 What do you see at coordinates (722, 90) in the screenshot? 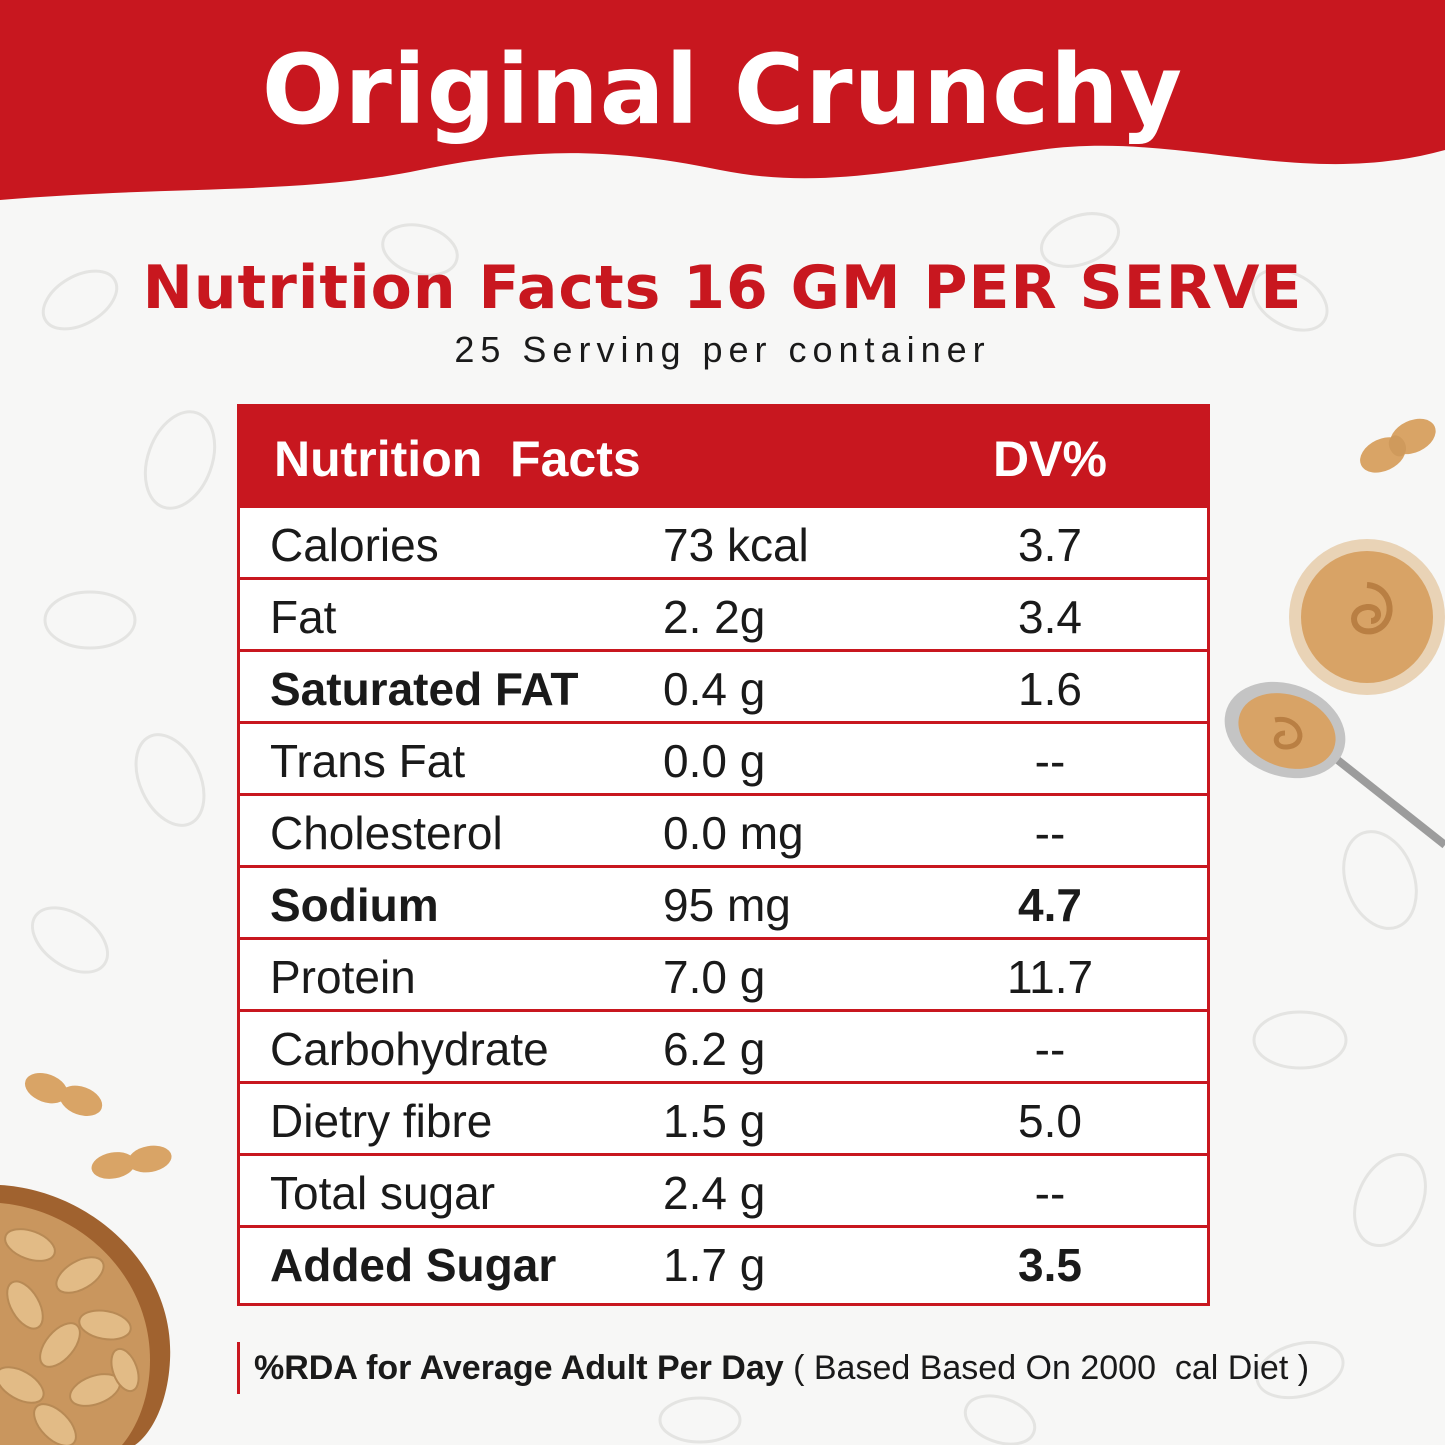
I see `product-title: Original Crunchy` at bounding box center [722, 90].